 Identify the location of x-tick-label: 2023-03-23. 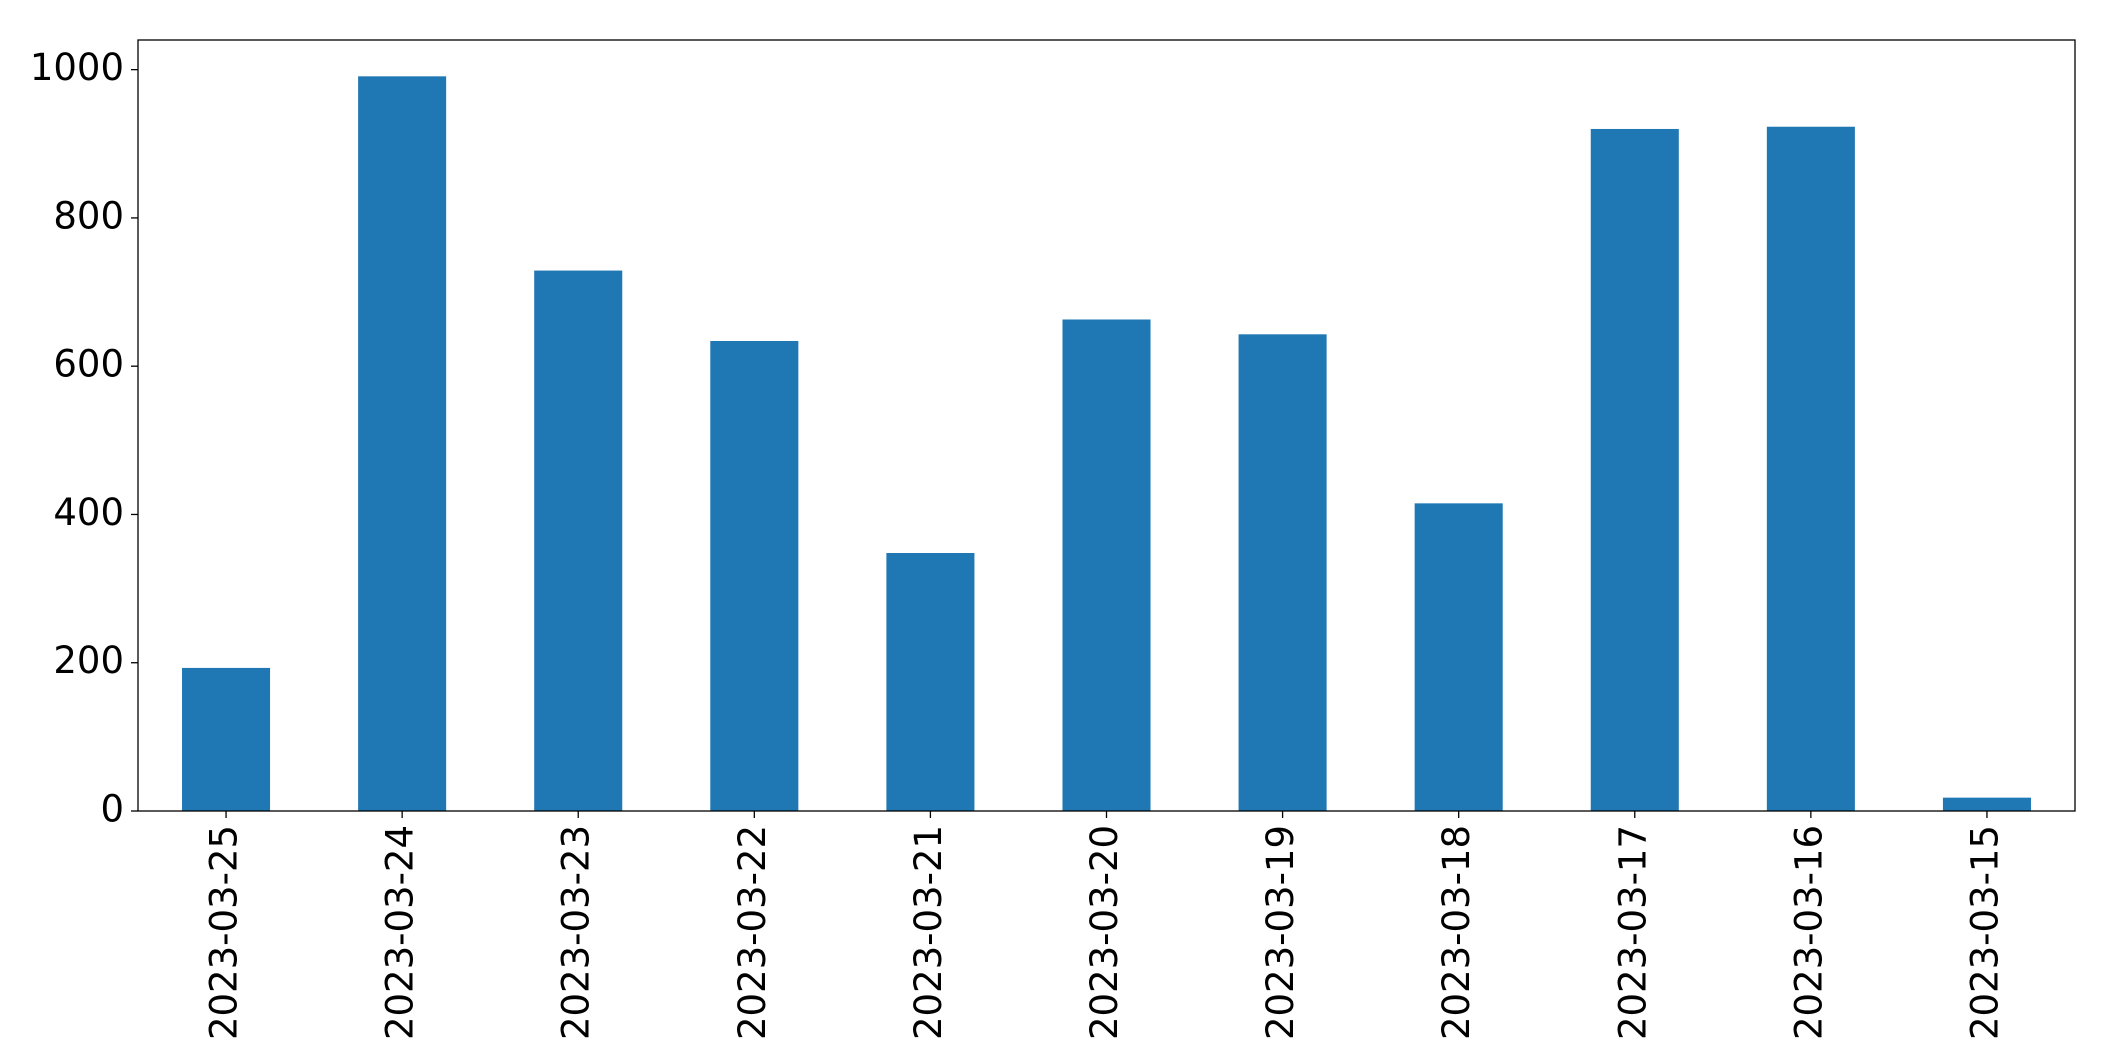
(576, 932).